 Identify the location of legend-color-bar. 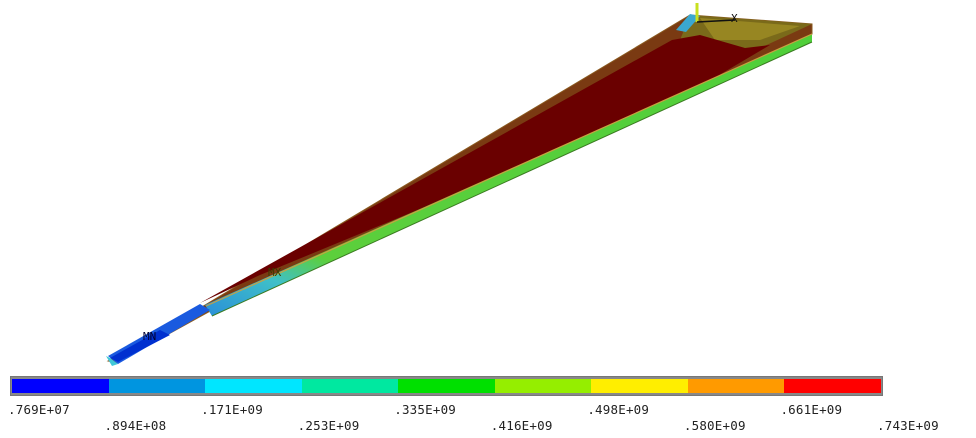
(446, 386).